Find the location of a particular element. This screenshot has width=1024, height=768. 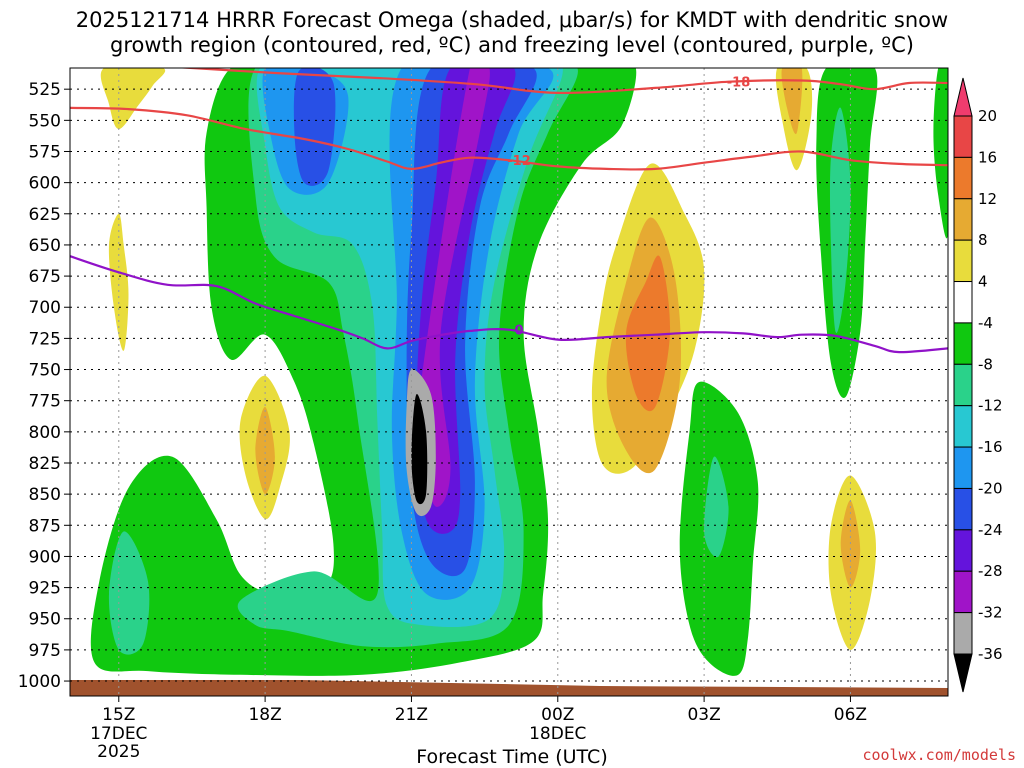

y-tick-label-18: 975 is located at coordinates (45, 651).